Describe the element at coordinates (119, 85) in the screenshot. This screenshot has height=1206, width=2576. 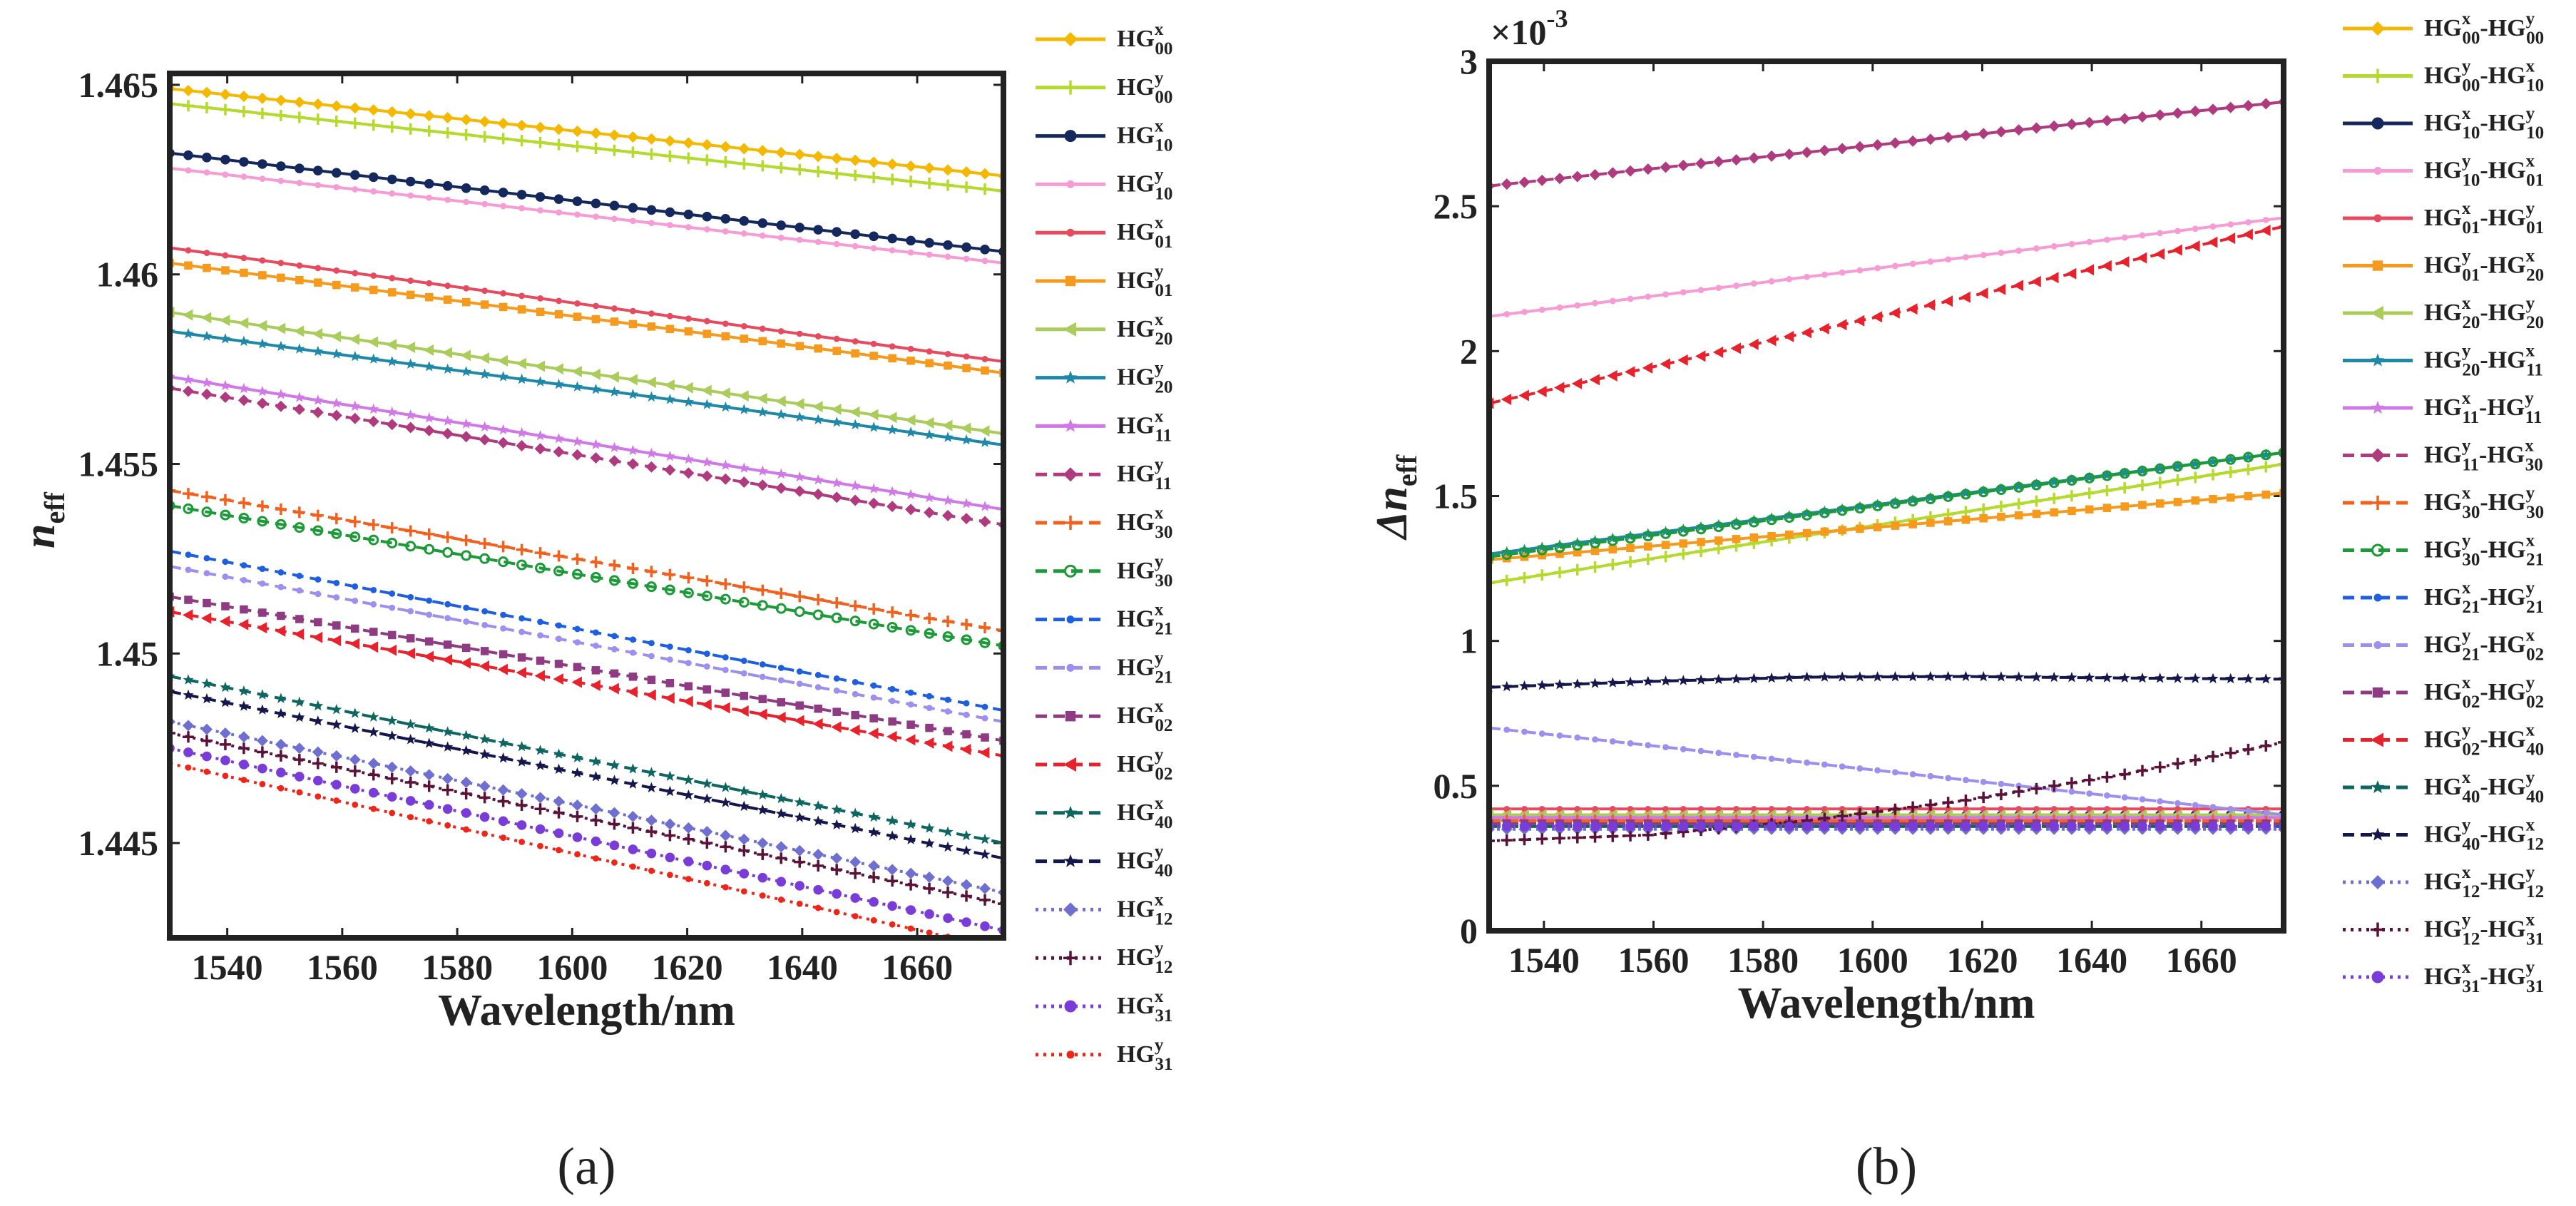
I see `y-tick-label: 1.465` at that location.